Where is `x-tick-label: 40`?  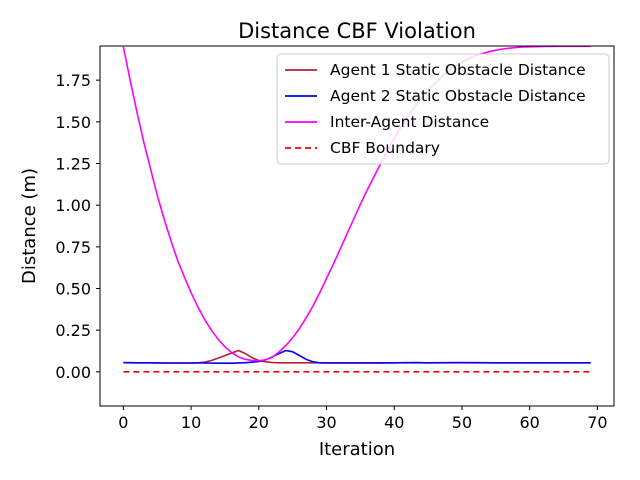
x-tick-label: 40 is located at coordinates (394, 422).